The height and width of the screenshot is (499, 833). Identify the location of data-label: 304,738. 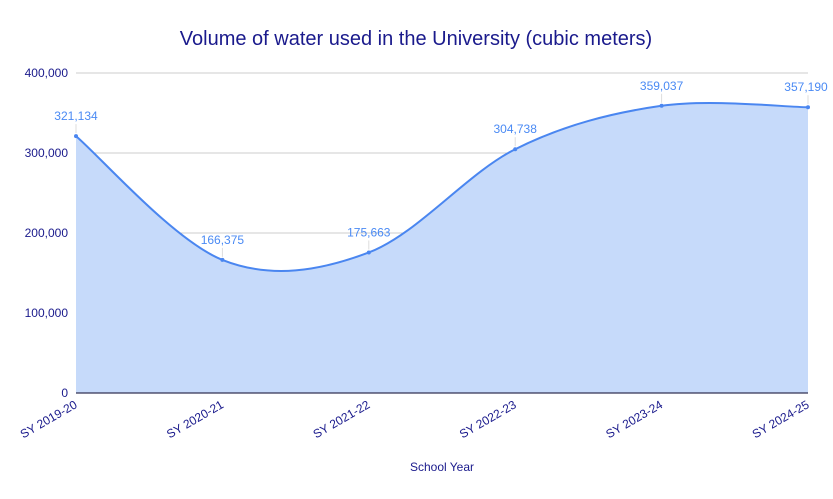
(516, 129).